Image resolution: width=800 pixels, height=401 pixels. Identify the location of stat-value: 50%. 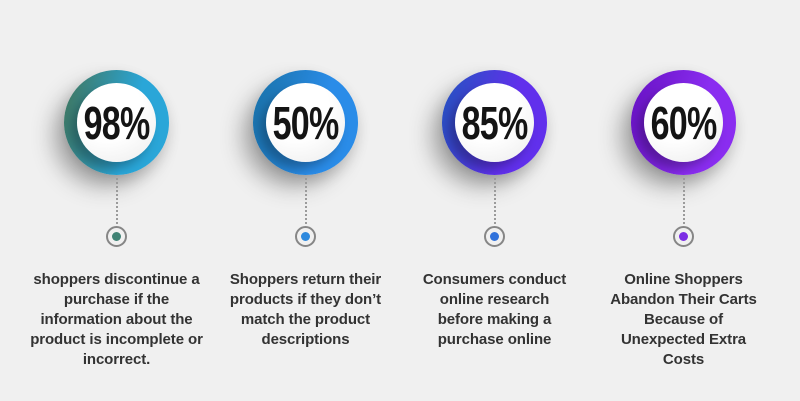
(306, 122).